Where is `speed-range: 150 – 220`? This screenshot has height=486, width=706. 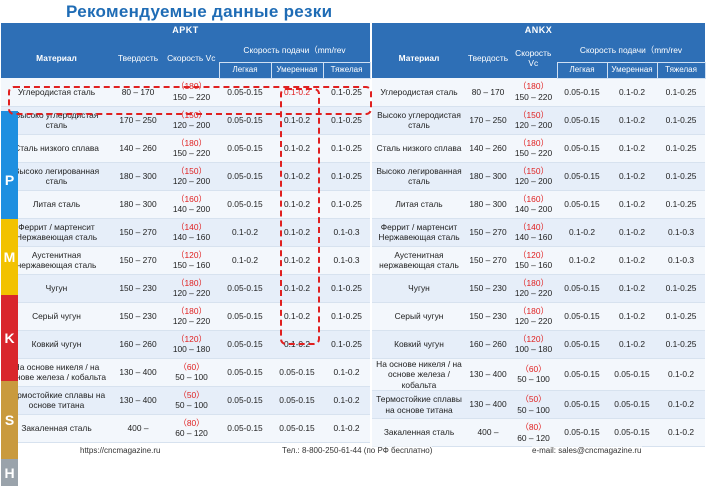 speed-range: 150 – 220 is located at coordinates (533, 153).